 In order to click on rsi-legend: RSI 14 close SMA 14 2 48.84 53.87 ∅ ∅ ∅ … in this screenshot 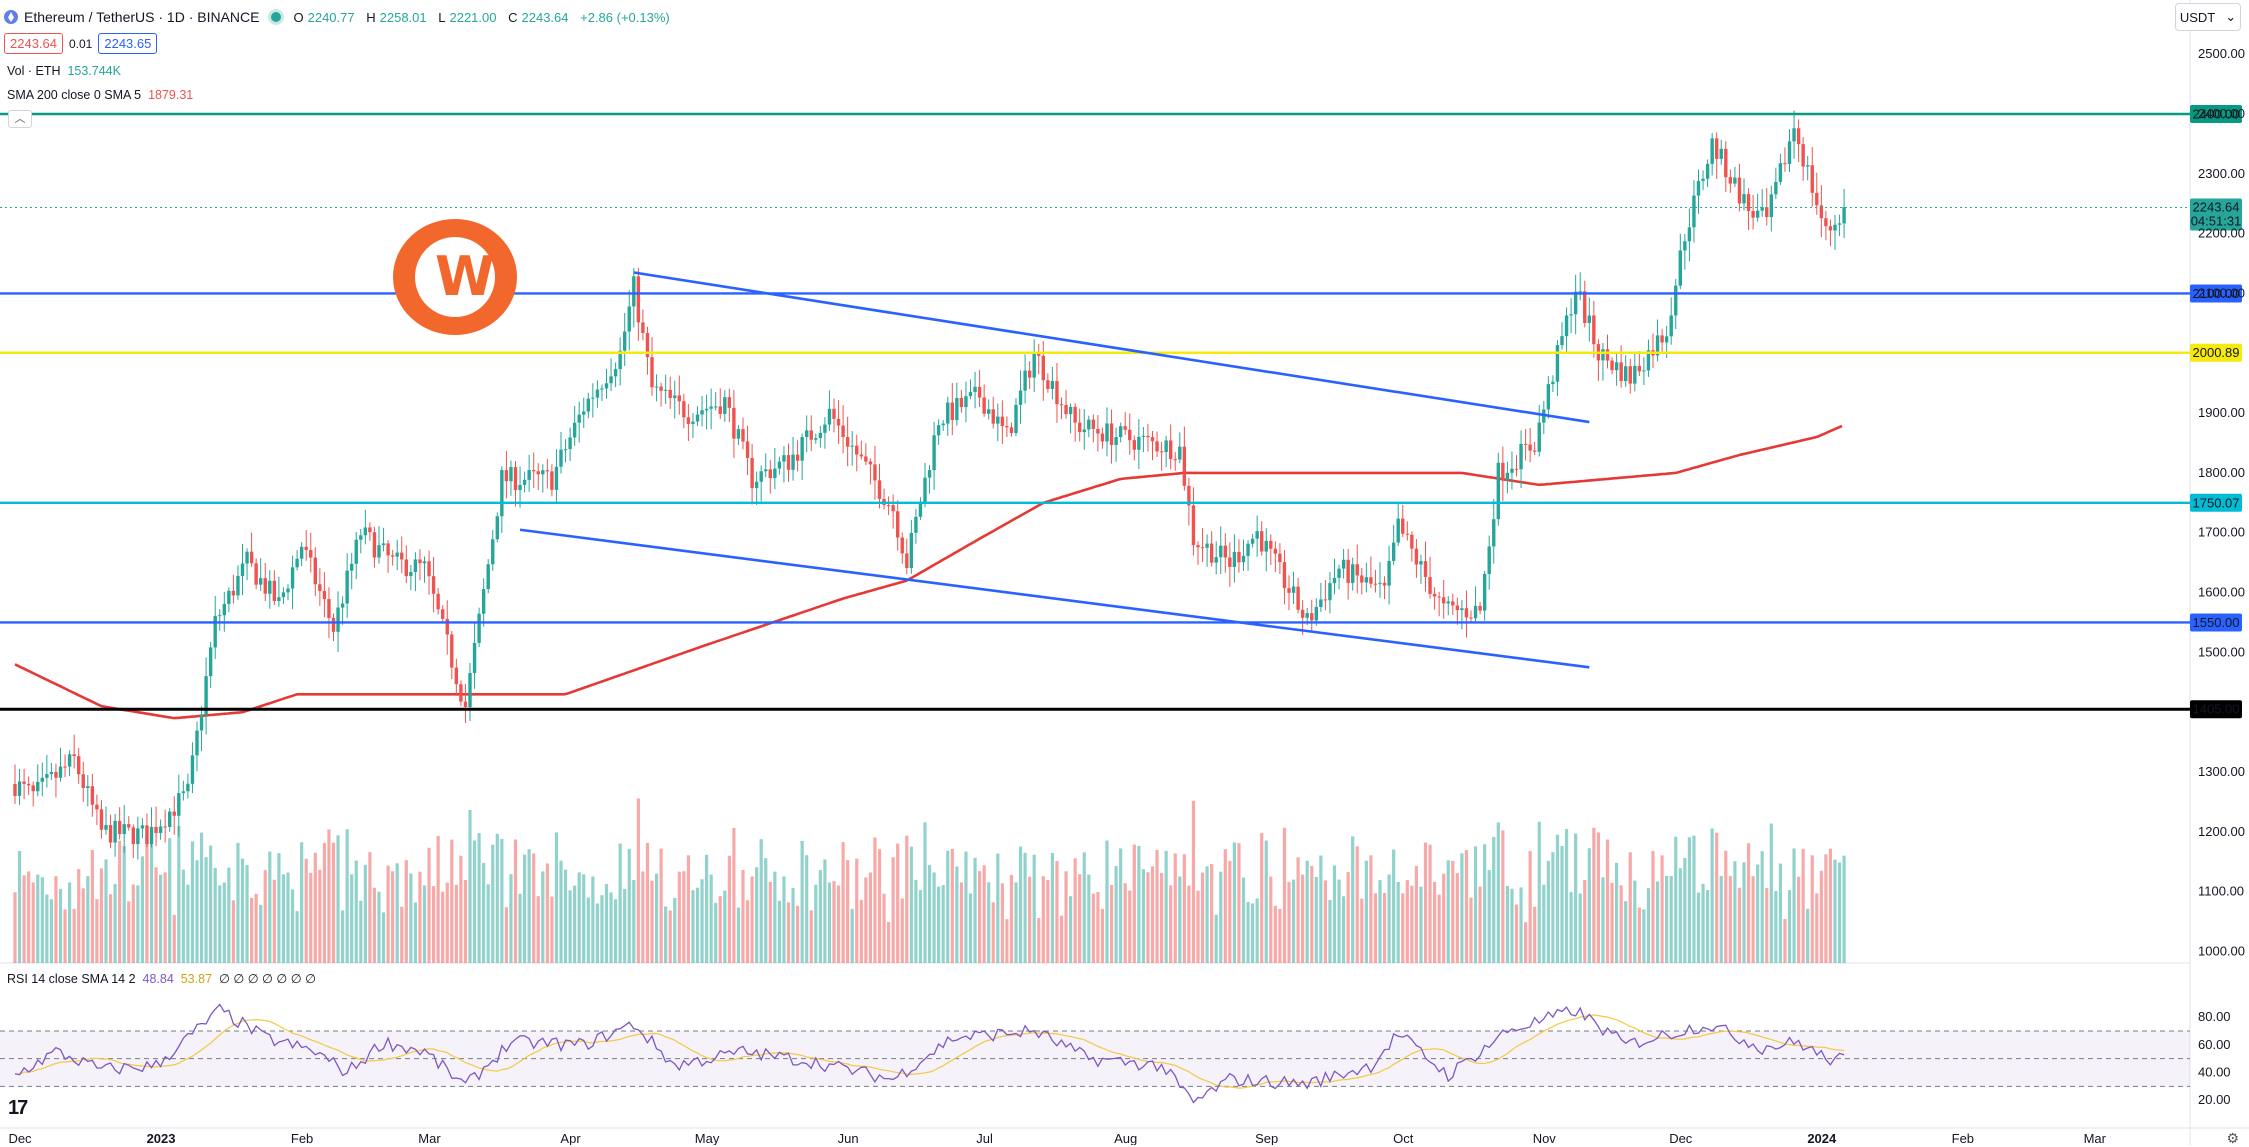, I will do `click(162, 979)`.